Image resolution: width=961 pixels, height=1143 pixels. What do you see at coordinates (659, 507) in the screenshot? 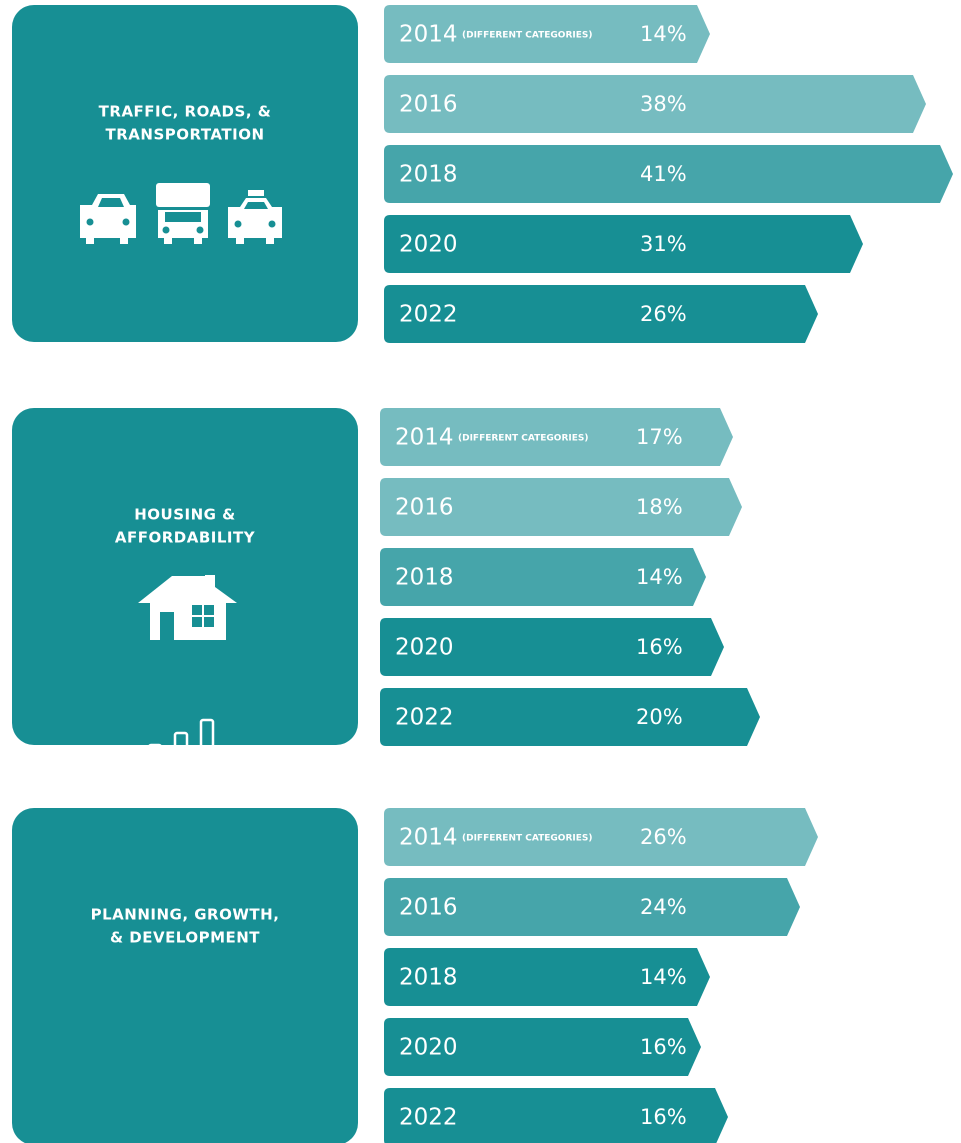
I see `value-label: 18%` at bounding box center [659, 507].